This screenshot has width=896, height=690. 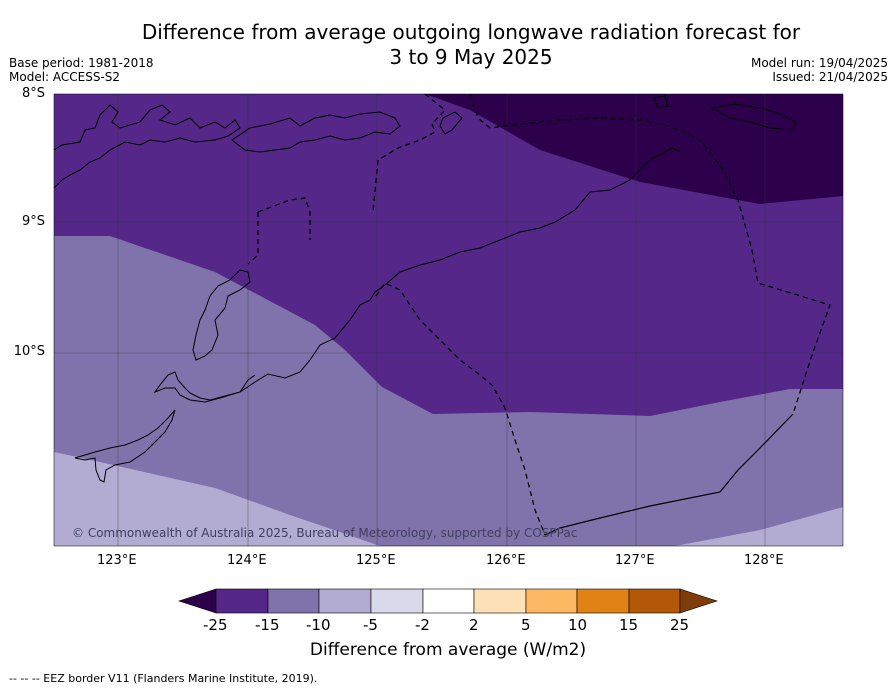 What do you see at coordinates (117, 560) in the screenshot?
I see `lon-label-123e: 123°E` at bounding box center [117, 560].